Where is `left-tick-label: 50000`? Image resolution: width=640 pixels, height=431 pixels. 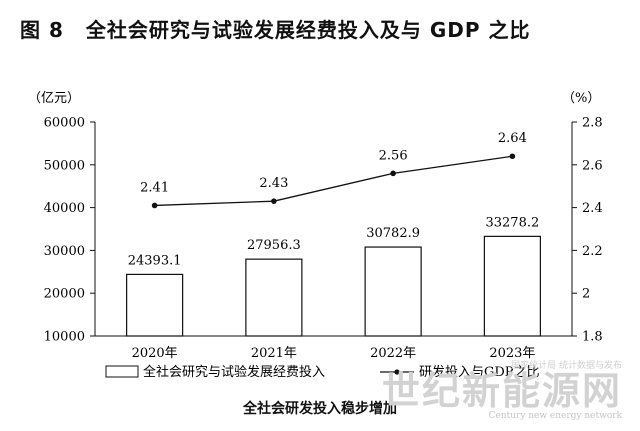 left-tick-label: 50000 is located at coordinates (64, 165).